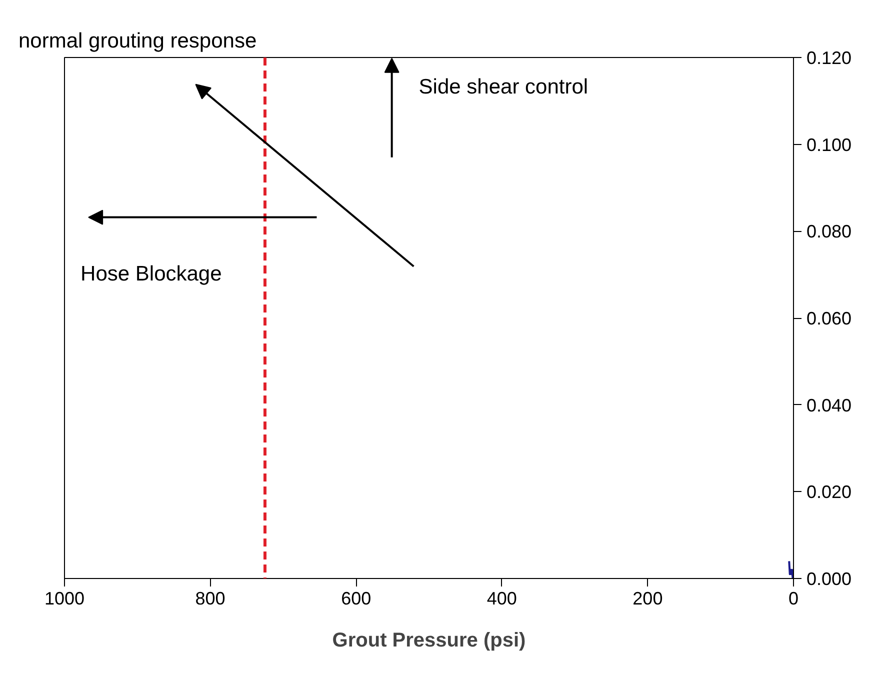 Image resolution: width=893 pixels, height=684 pixels. Describe the element at coordinates (647, 598) in the screenshot. I see `x-tick-label: 200` at that location.